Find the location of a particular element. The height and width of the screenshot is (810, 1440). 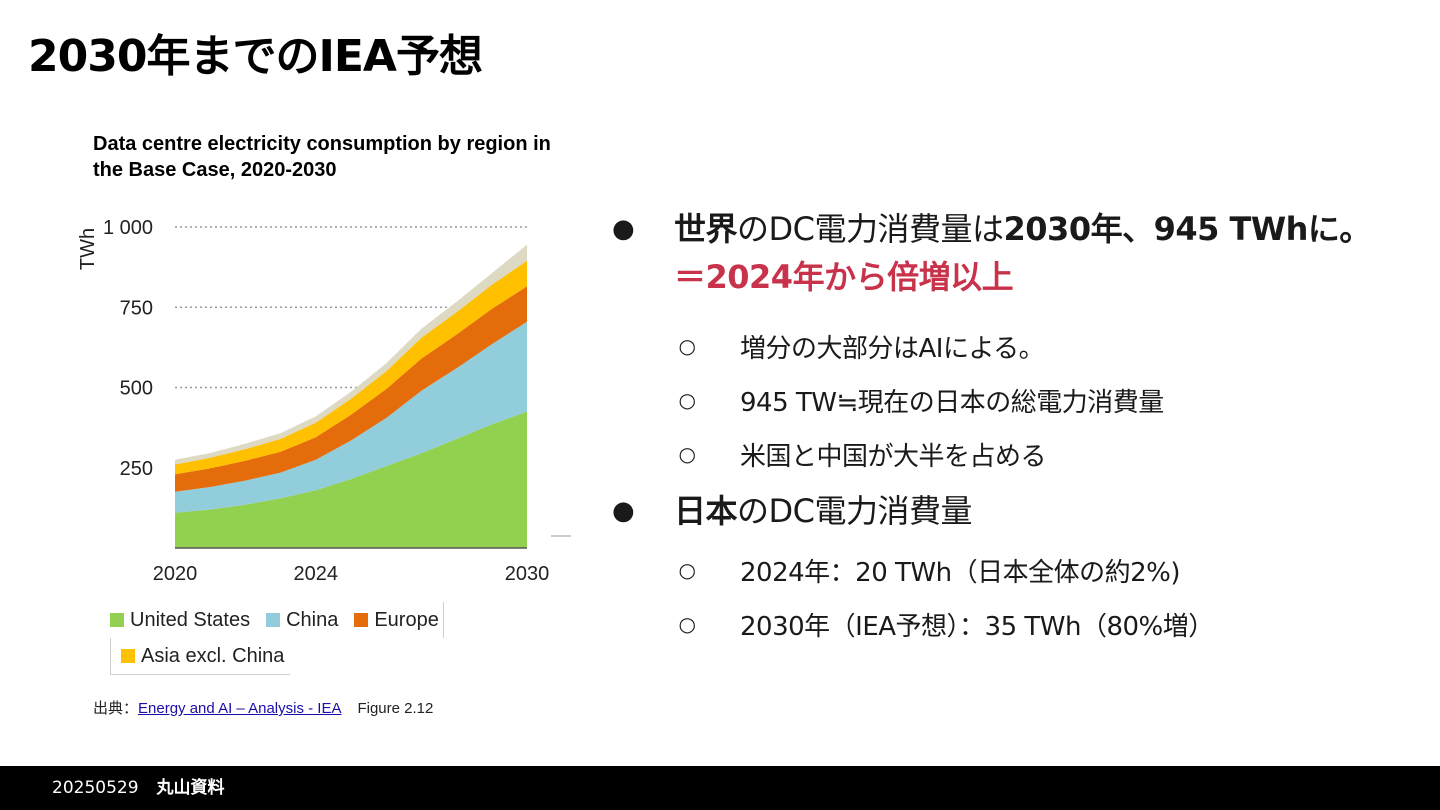

legend-row-2: Asia excl. China is located at coordinates (200, 656).